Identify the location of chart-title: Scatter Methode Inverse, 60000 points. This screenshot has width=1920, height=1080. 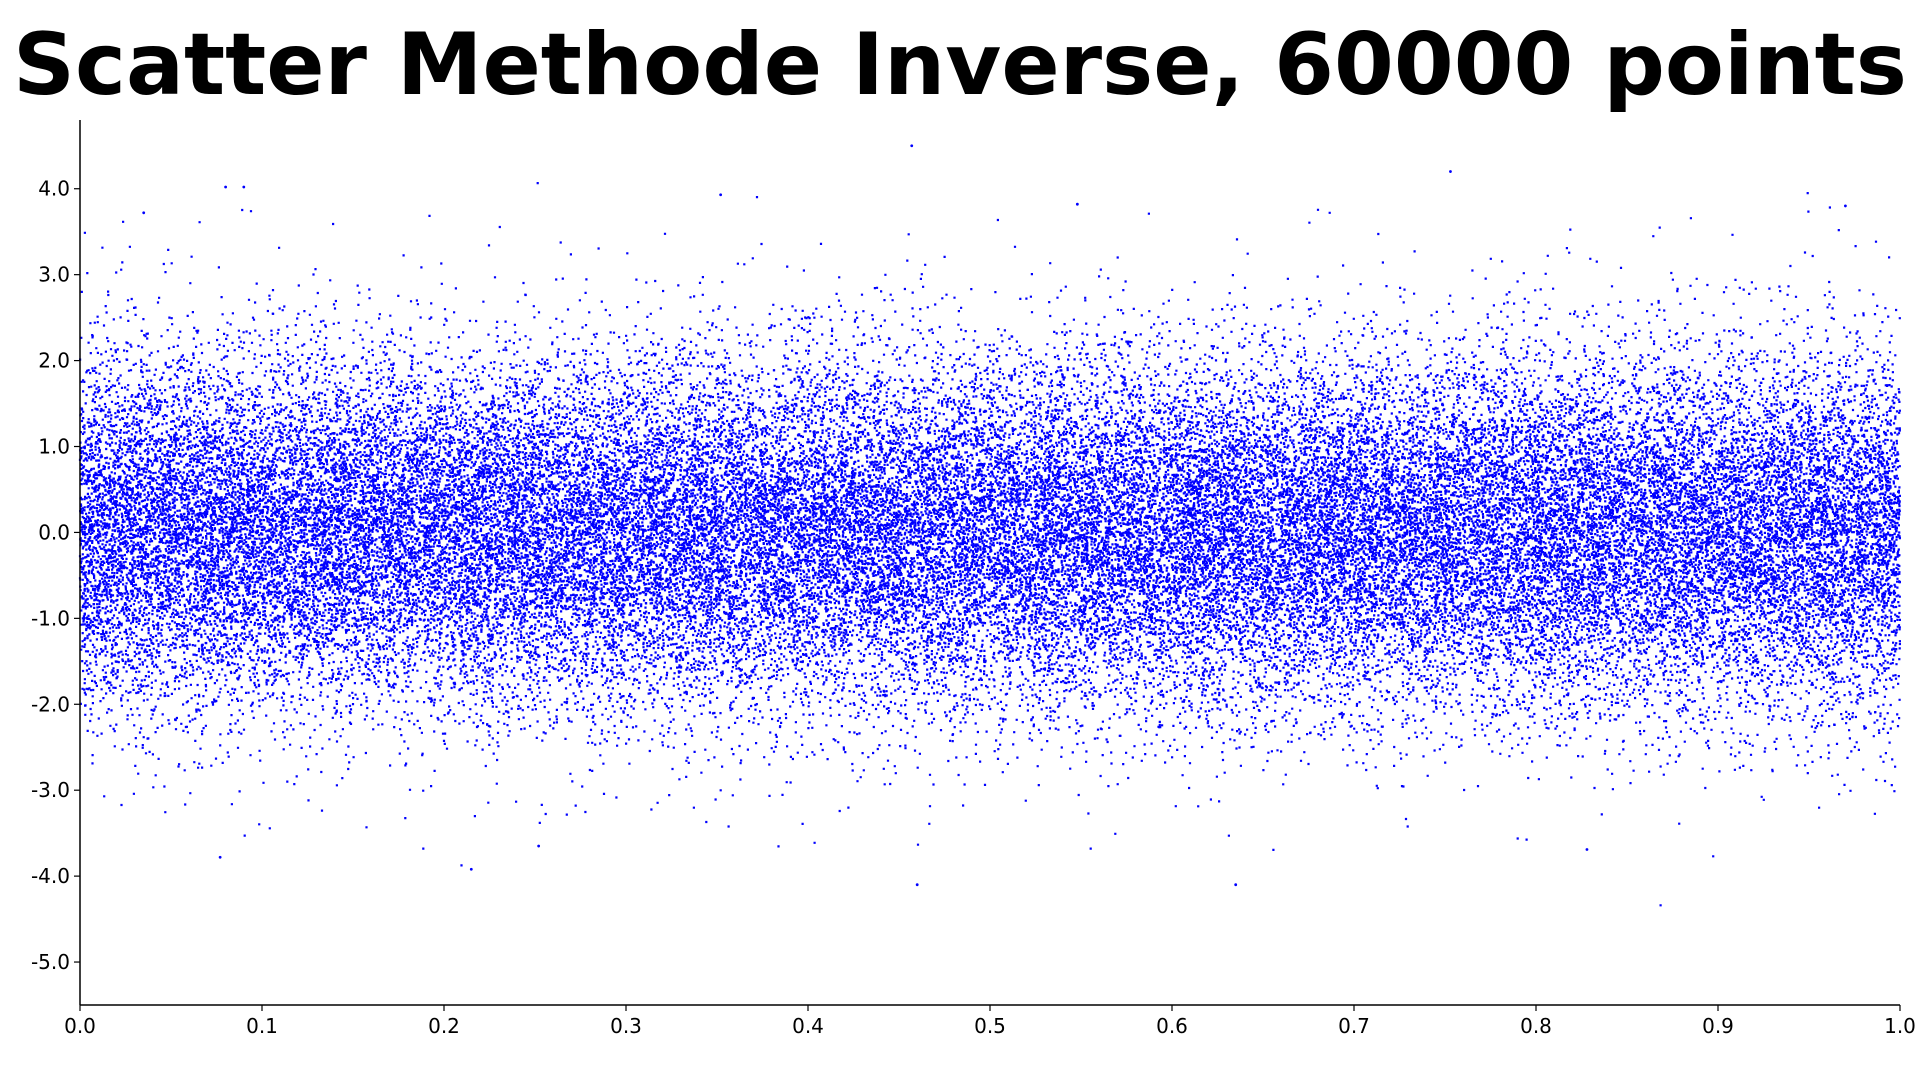
(960, 65).